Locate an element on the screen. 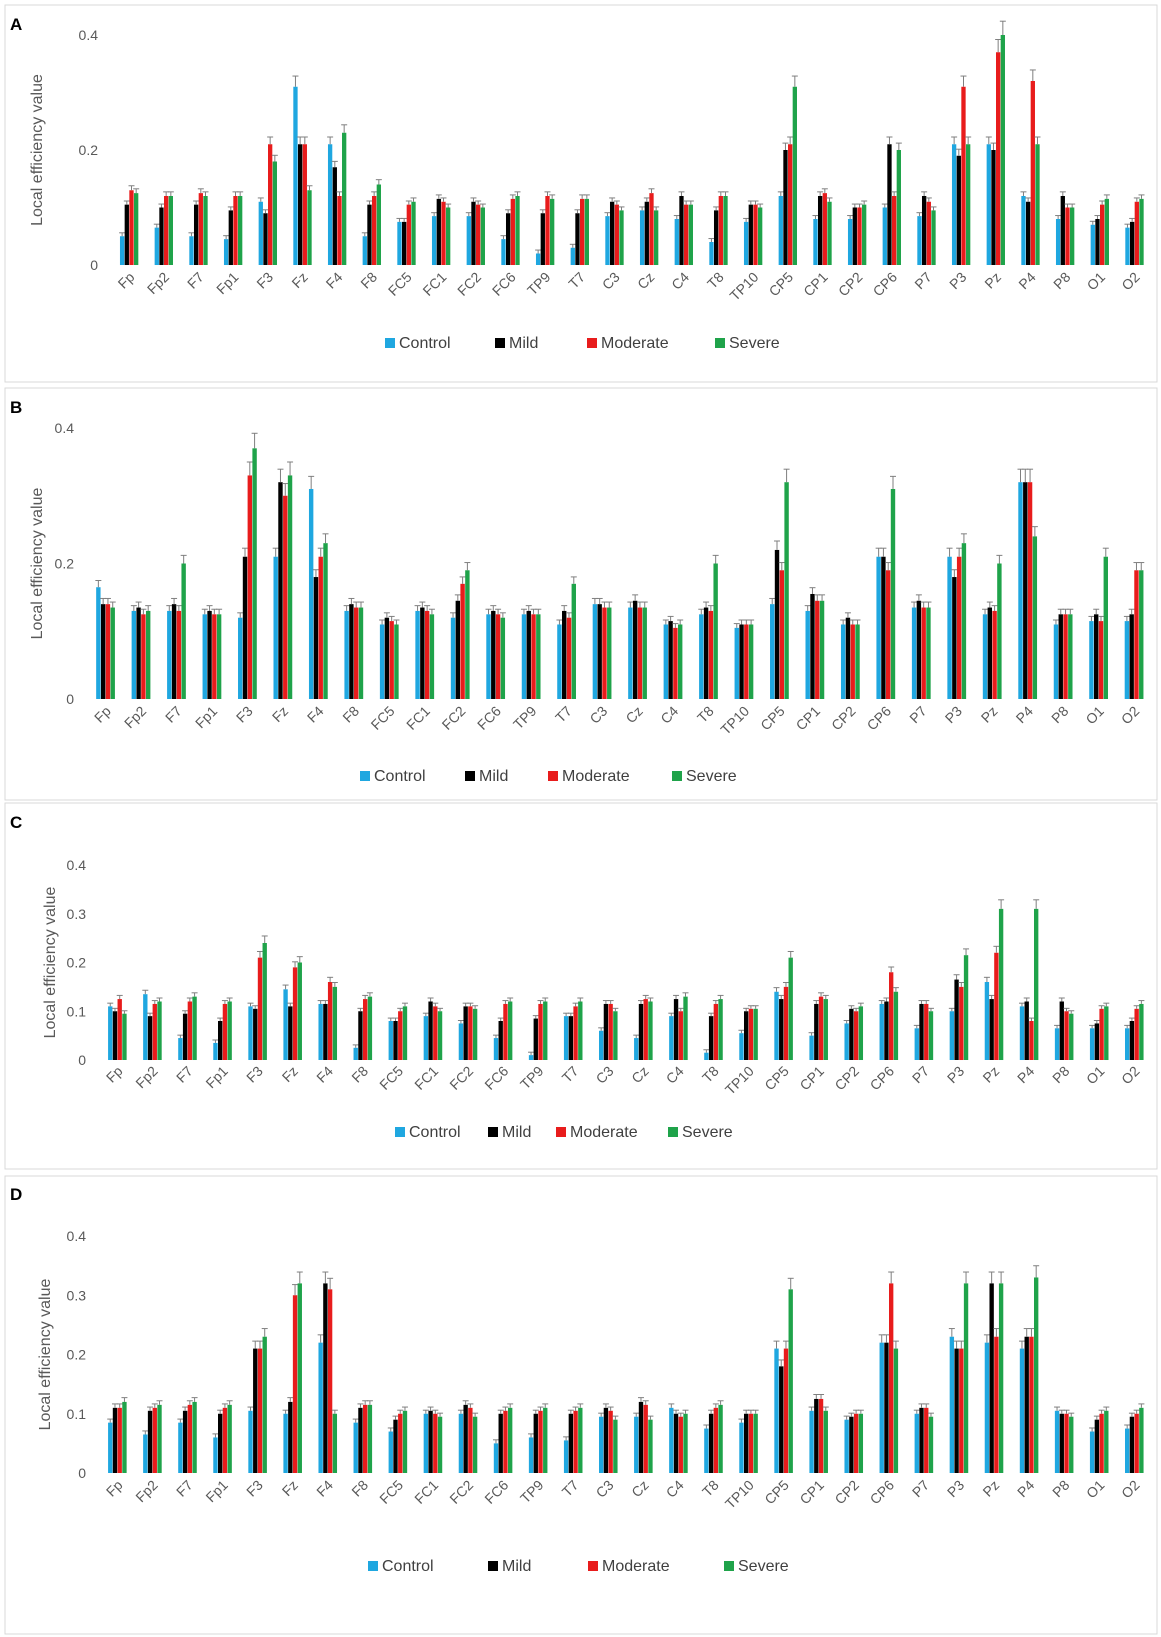  x-tick-label-fc1: FC1 is located at coordinates (434, 284).